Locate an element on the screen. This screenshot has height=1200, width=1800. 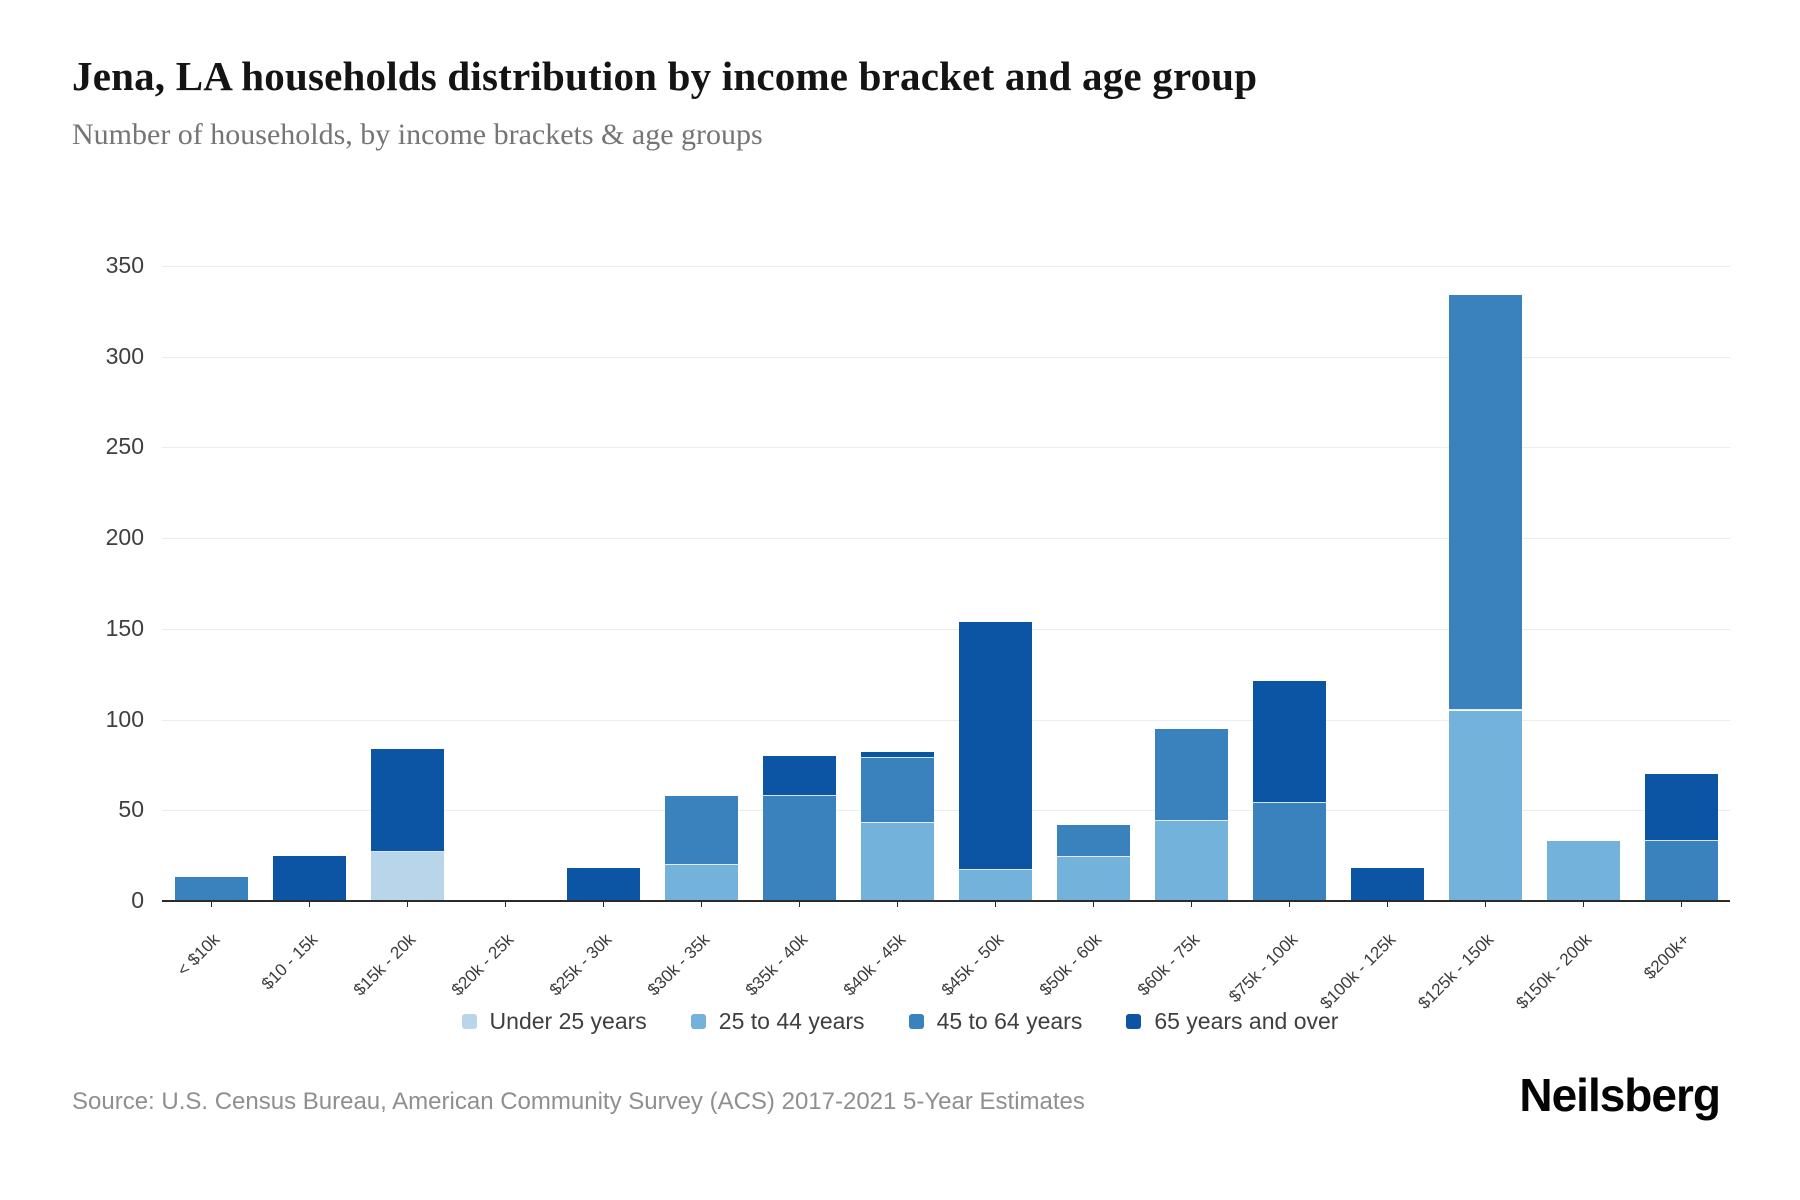
brand-logo: Neilsberg is located at coordinates (1620, 1095).